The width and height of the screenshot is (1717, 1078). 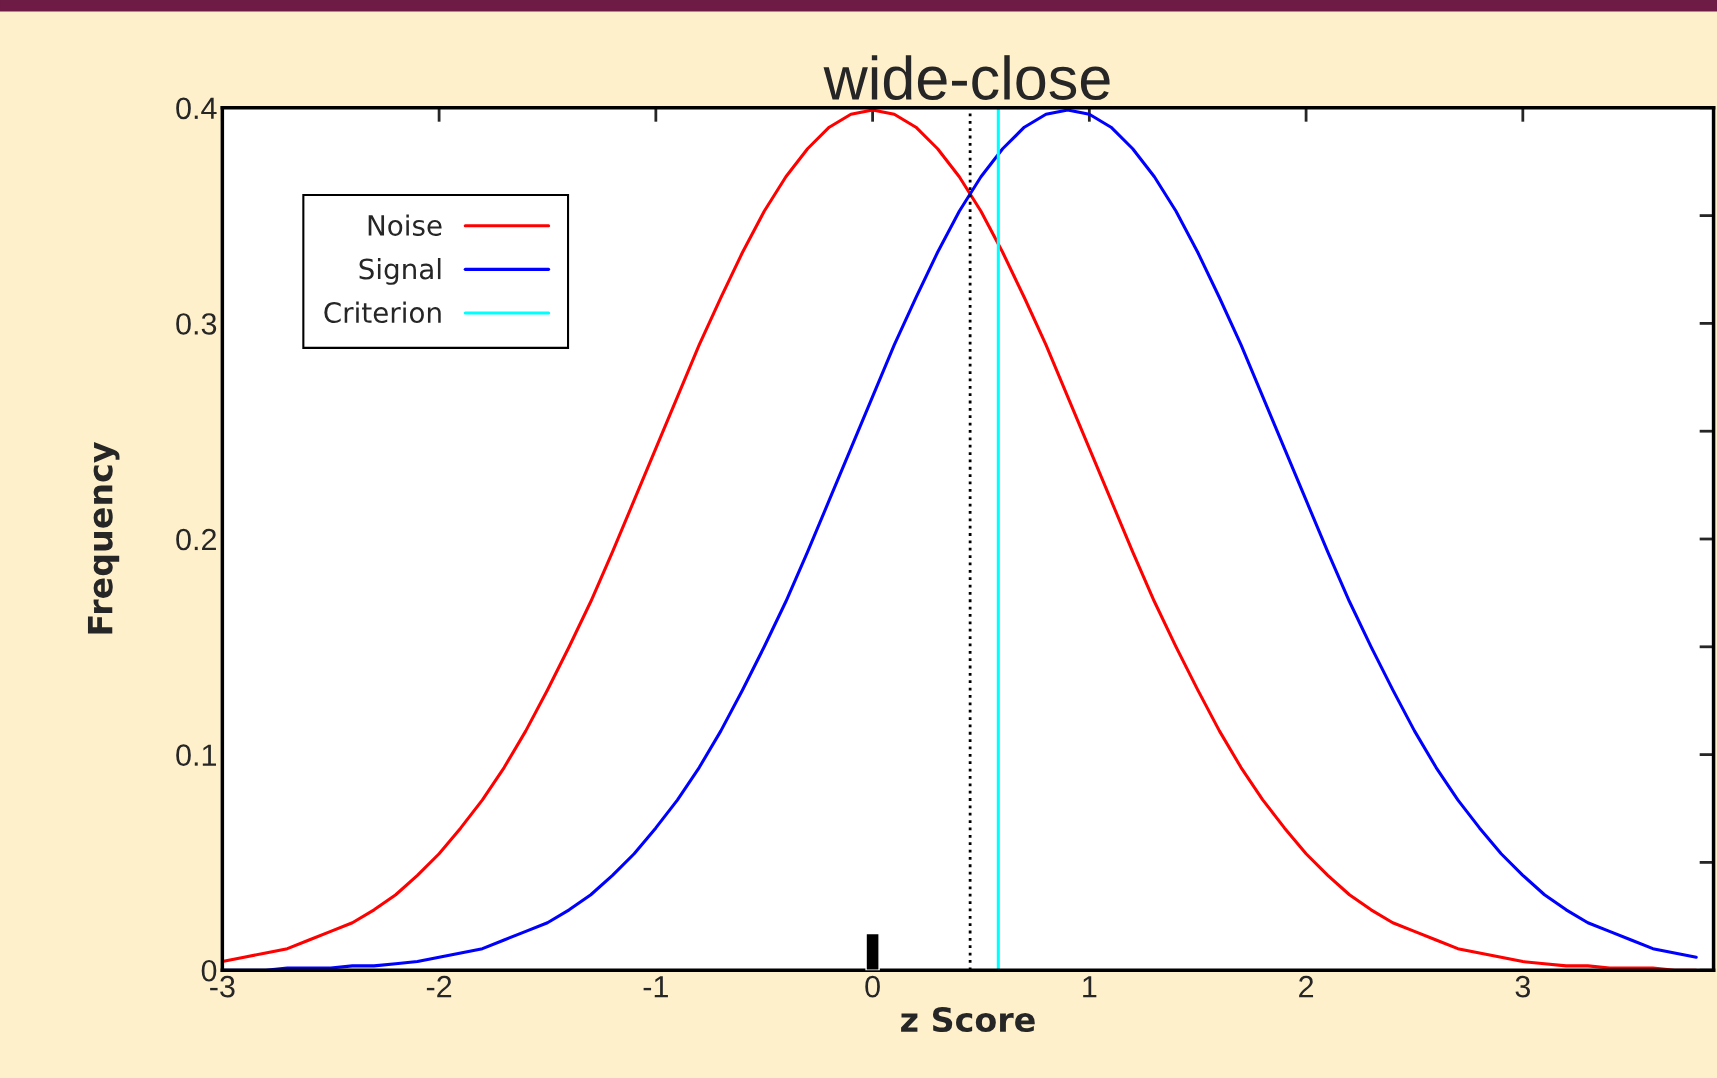 I want to click on x-tick-label: 2, so click(x=1306, y=986).